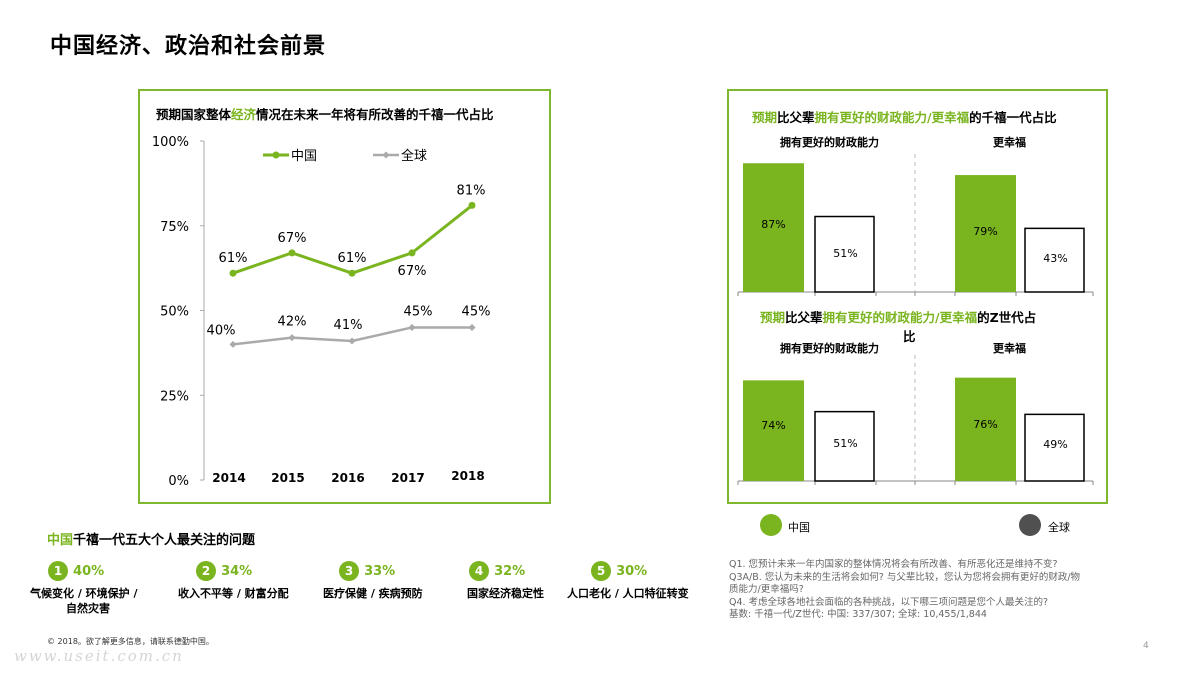 The height and width of the screenshot is (673, 1197). What do you see at coordinates (628, 593) in the screenshot?
I see `issue-label-5: 人口老化 / 人口特征转变` at bounding box center [628, 593].